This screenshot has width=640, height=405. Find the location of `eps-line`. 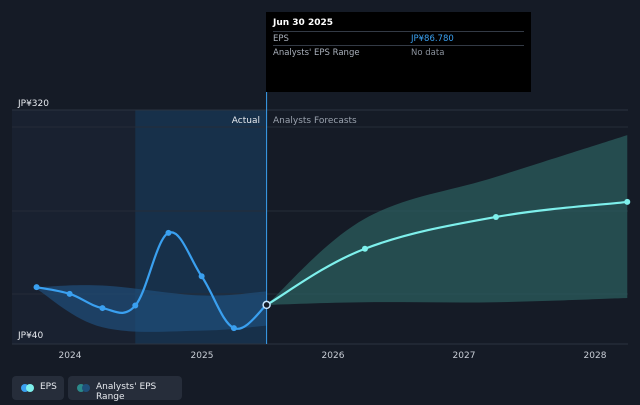

eps-line is located at coordinates (152, 280).